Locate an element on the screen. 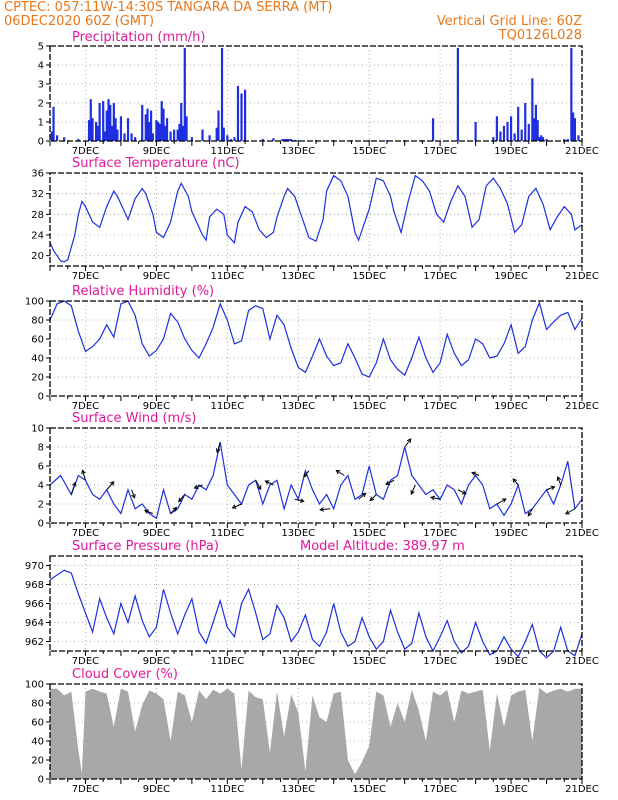 The width and height of the screenshot is (618, 800). y-tick-label: 0 is located at coordinates (41, 397).